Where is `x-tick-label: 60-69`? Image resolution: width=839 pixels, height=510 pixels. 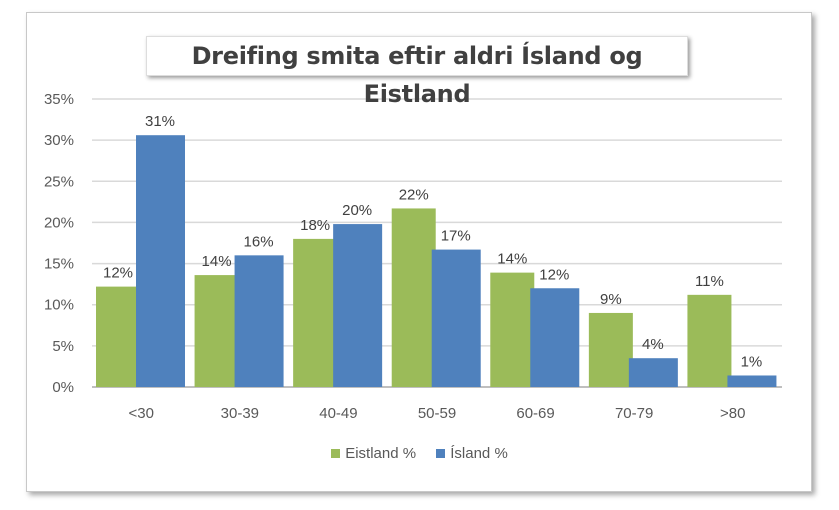
x-tick-label: 60-69 is located at coordinates (535, 413).